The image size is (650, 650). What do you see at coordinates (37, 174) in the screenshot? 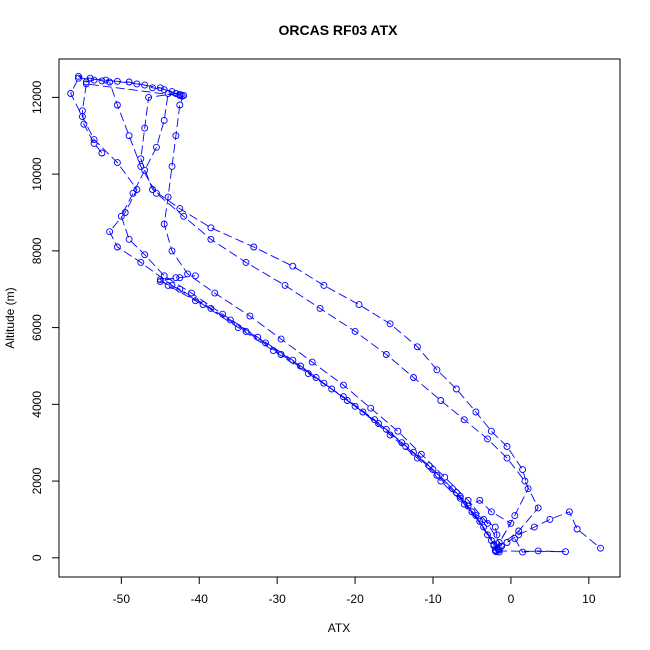
I see `y-tick-label: 10000` at bounding box center [37, 174].